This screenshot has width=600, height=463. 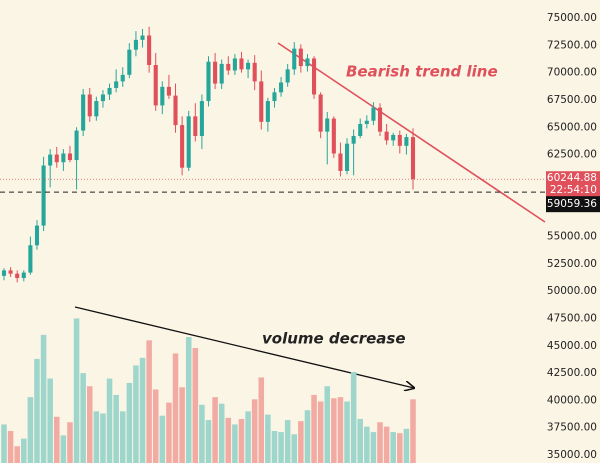 What do you see at coordinates (572, 100) in the screenshot?
I see `y-tick-label: 67500.00` at bounding box center [572, 100].